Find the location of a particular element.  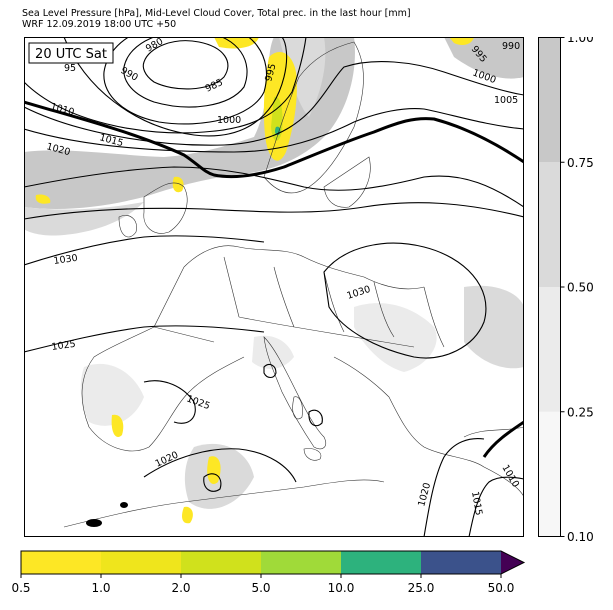

cloud-patch-scandinavia is located at coordinates (302, 77).